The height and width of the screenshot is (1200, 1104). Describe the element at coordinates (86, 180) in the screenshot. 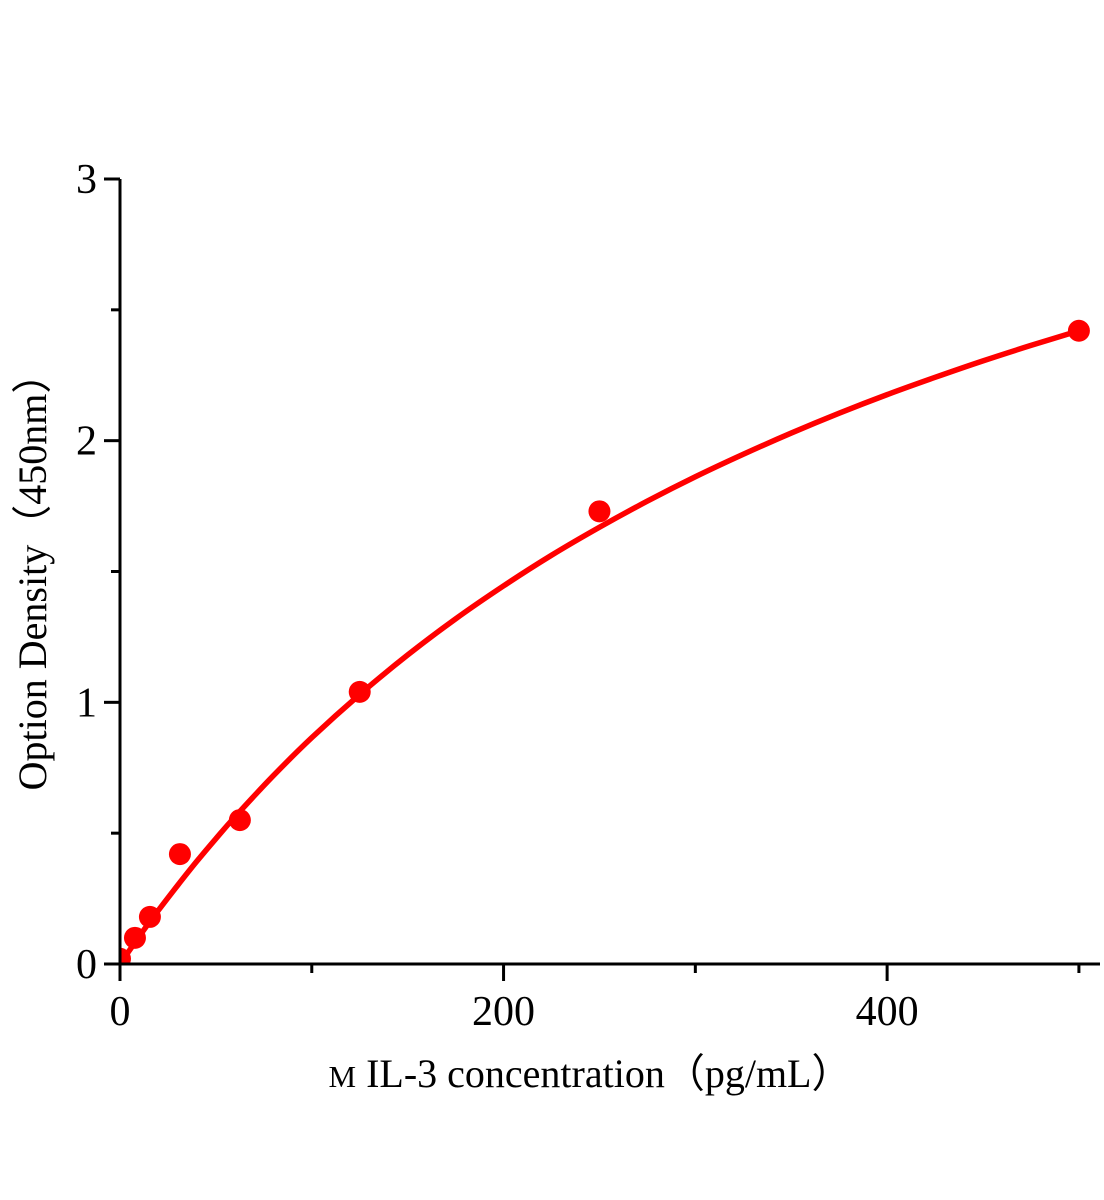

I see `y-tick-label: 3` at that location.